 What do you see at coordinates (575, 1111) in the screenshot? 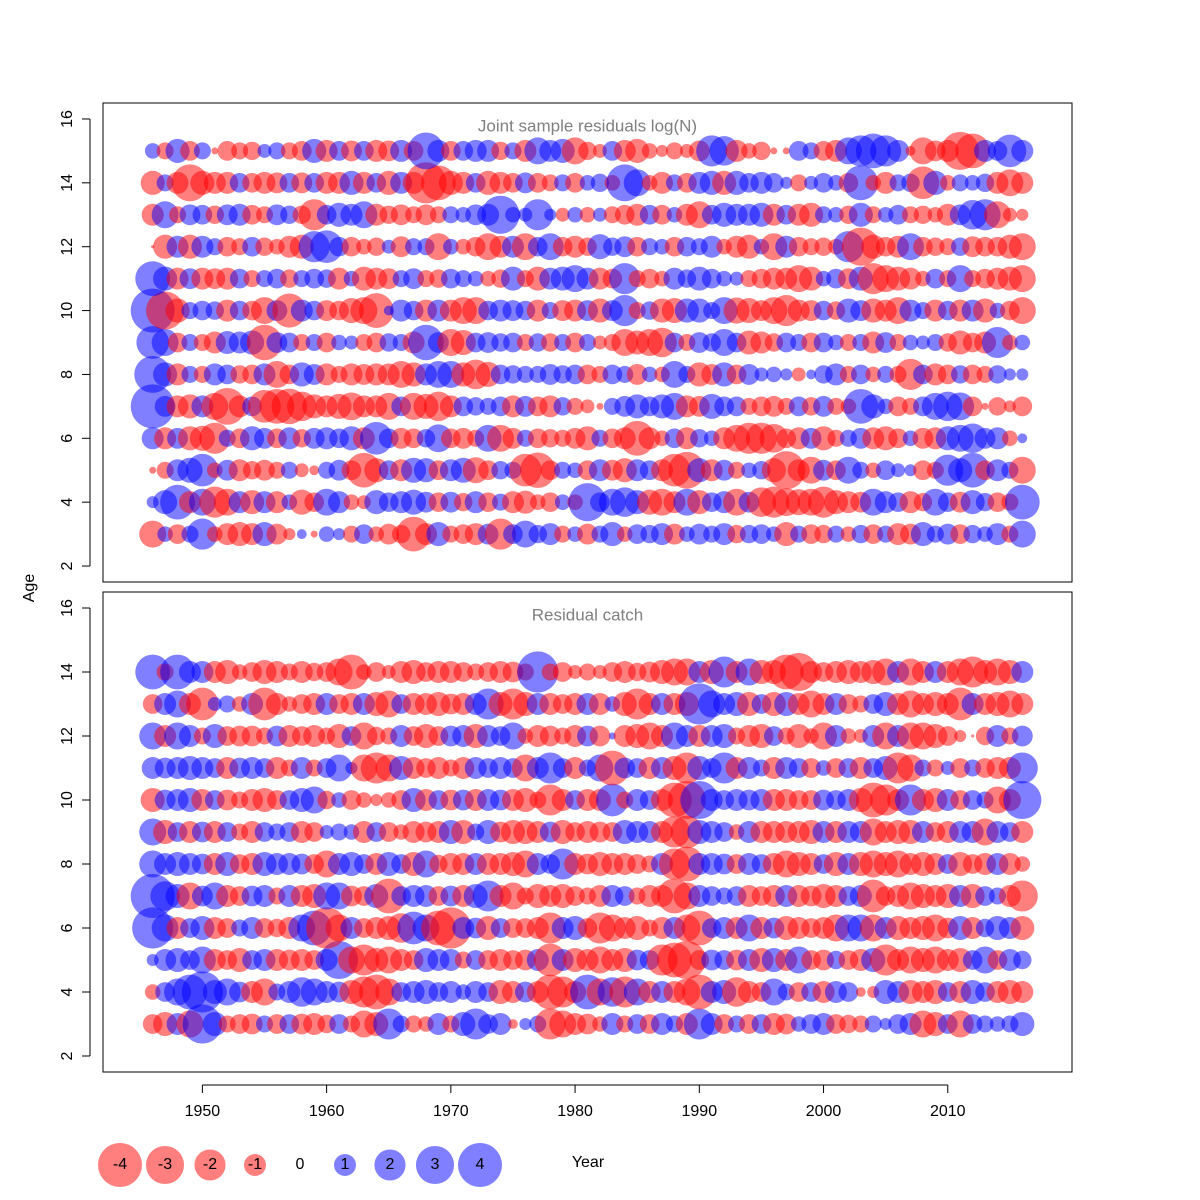
I see `x-tick-label: 1980` at bounding box center [575, 1111].